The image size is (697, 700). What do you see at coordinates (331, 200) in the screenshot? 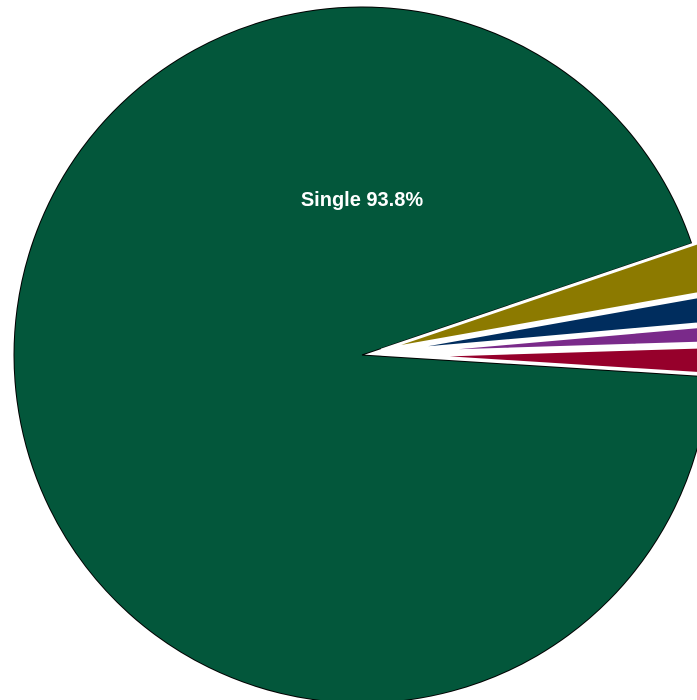
I see `slice-name: Single` at bounding box center [331, 200].